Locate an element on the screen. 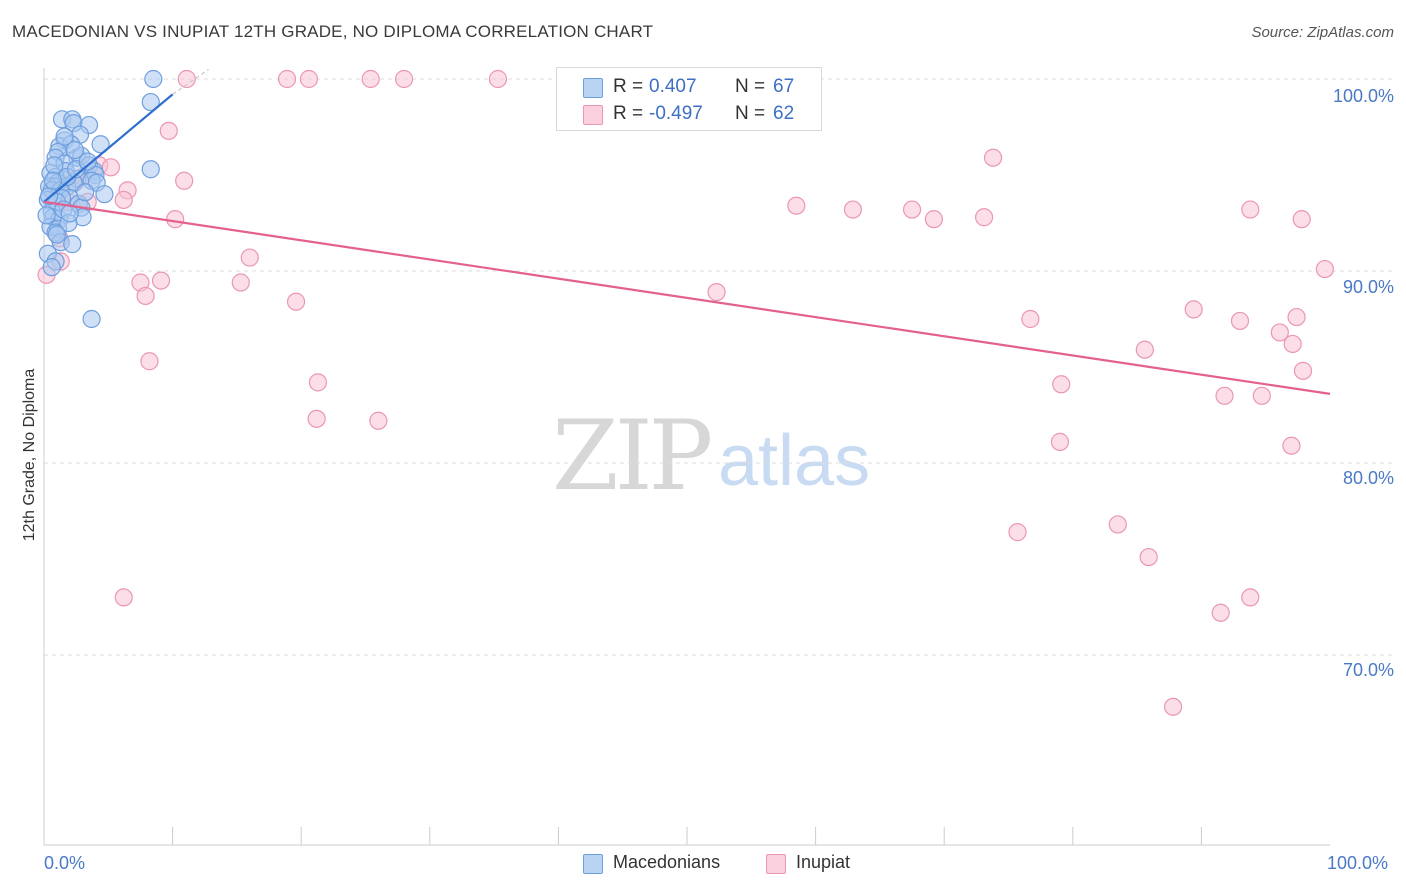 This screenshot has width=1406, height=892. y-tick-label-90: 90.0% is located at coordinates (1368, 287).